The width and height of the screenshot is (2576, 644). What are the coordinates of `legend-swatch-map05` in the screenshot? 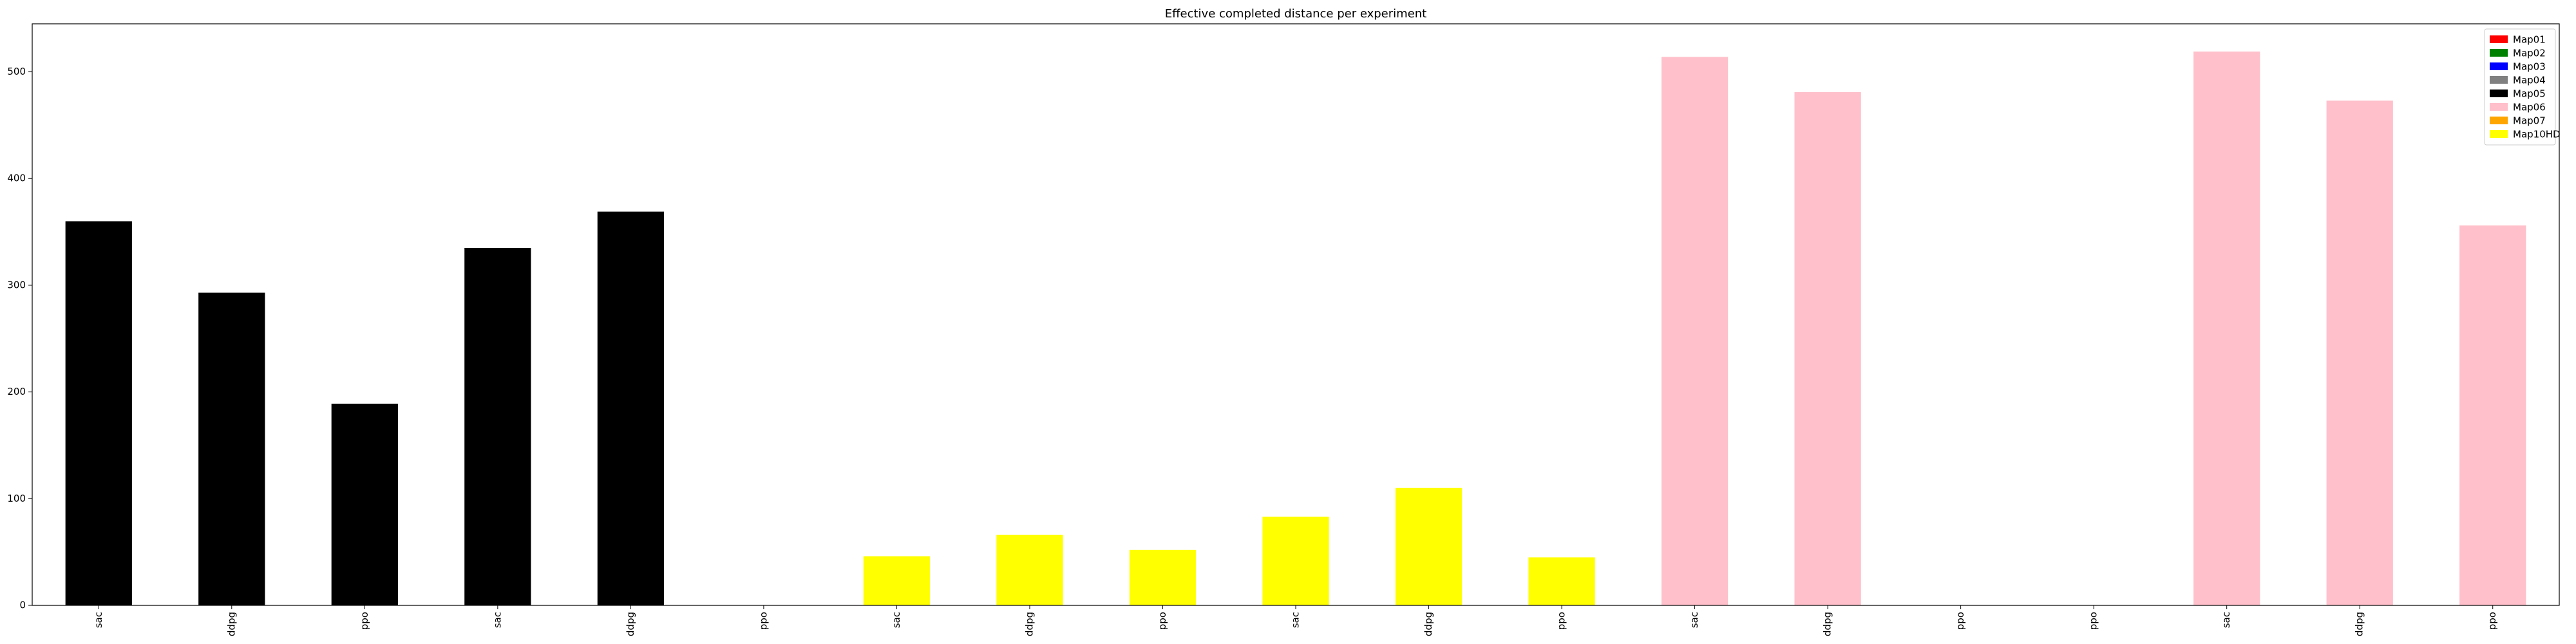 It's located at (2499, 93).